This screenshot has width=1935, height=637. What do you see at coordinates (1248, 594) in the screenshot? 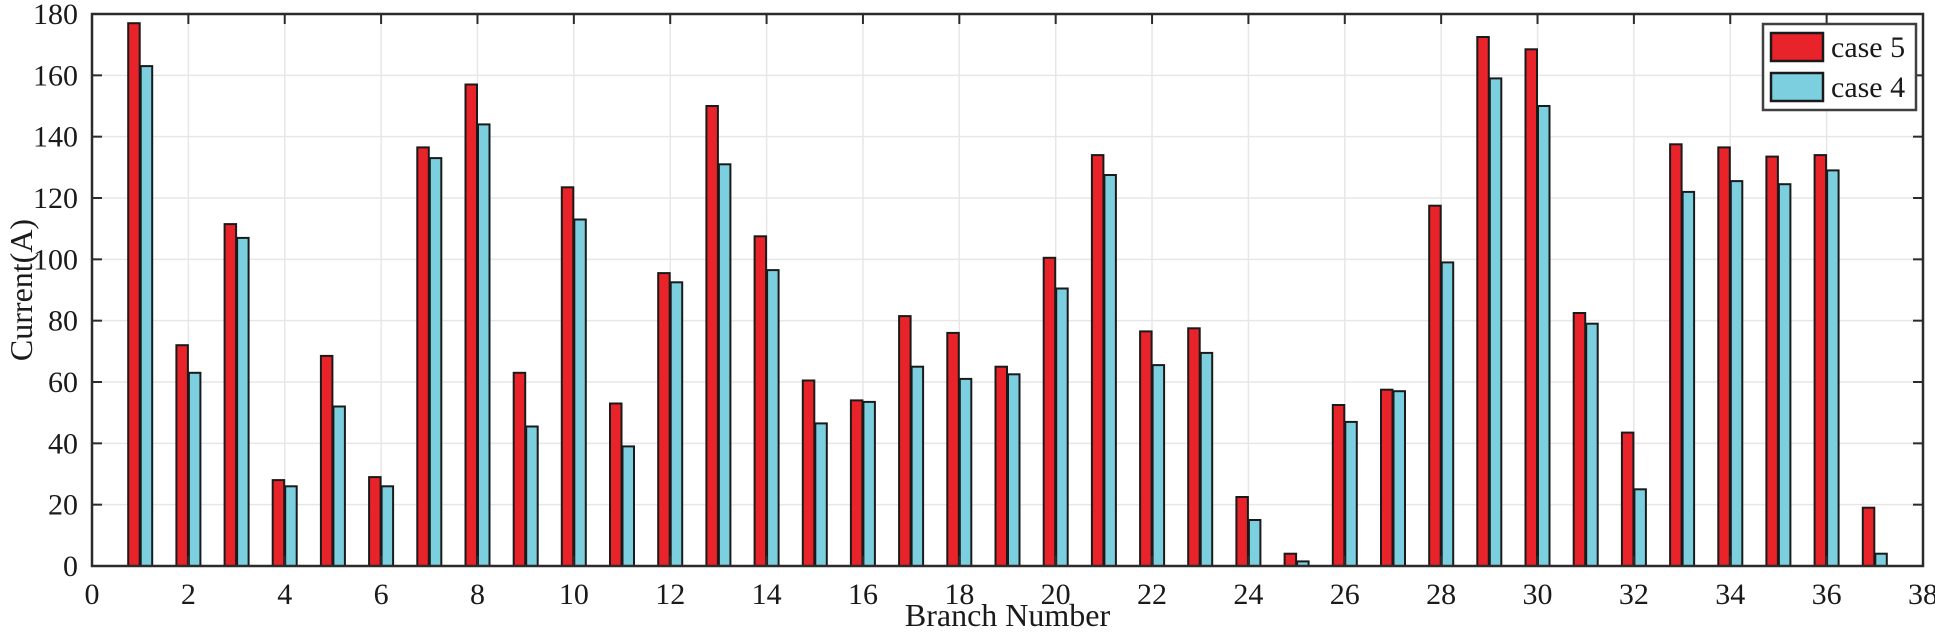
I see `x-tick-label: 24` at bounding box center [1248, 594].